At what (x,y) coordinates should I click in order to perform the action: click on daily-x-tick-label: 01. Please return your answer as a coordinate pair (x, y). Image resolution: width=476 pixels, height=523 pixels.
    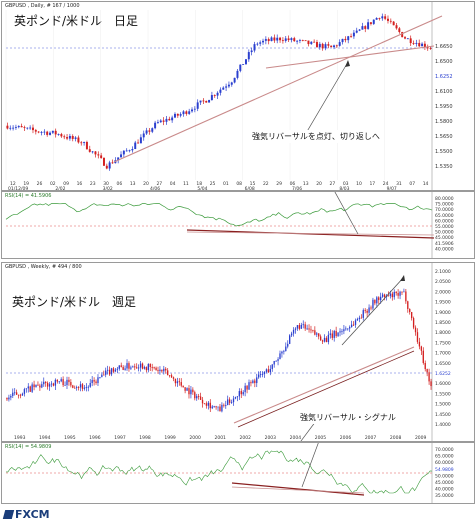
    Looking at the image, I should click on (226, 184).